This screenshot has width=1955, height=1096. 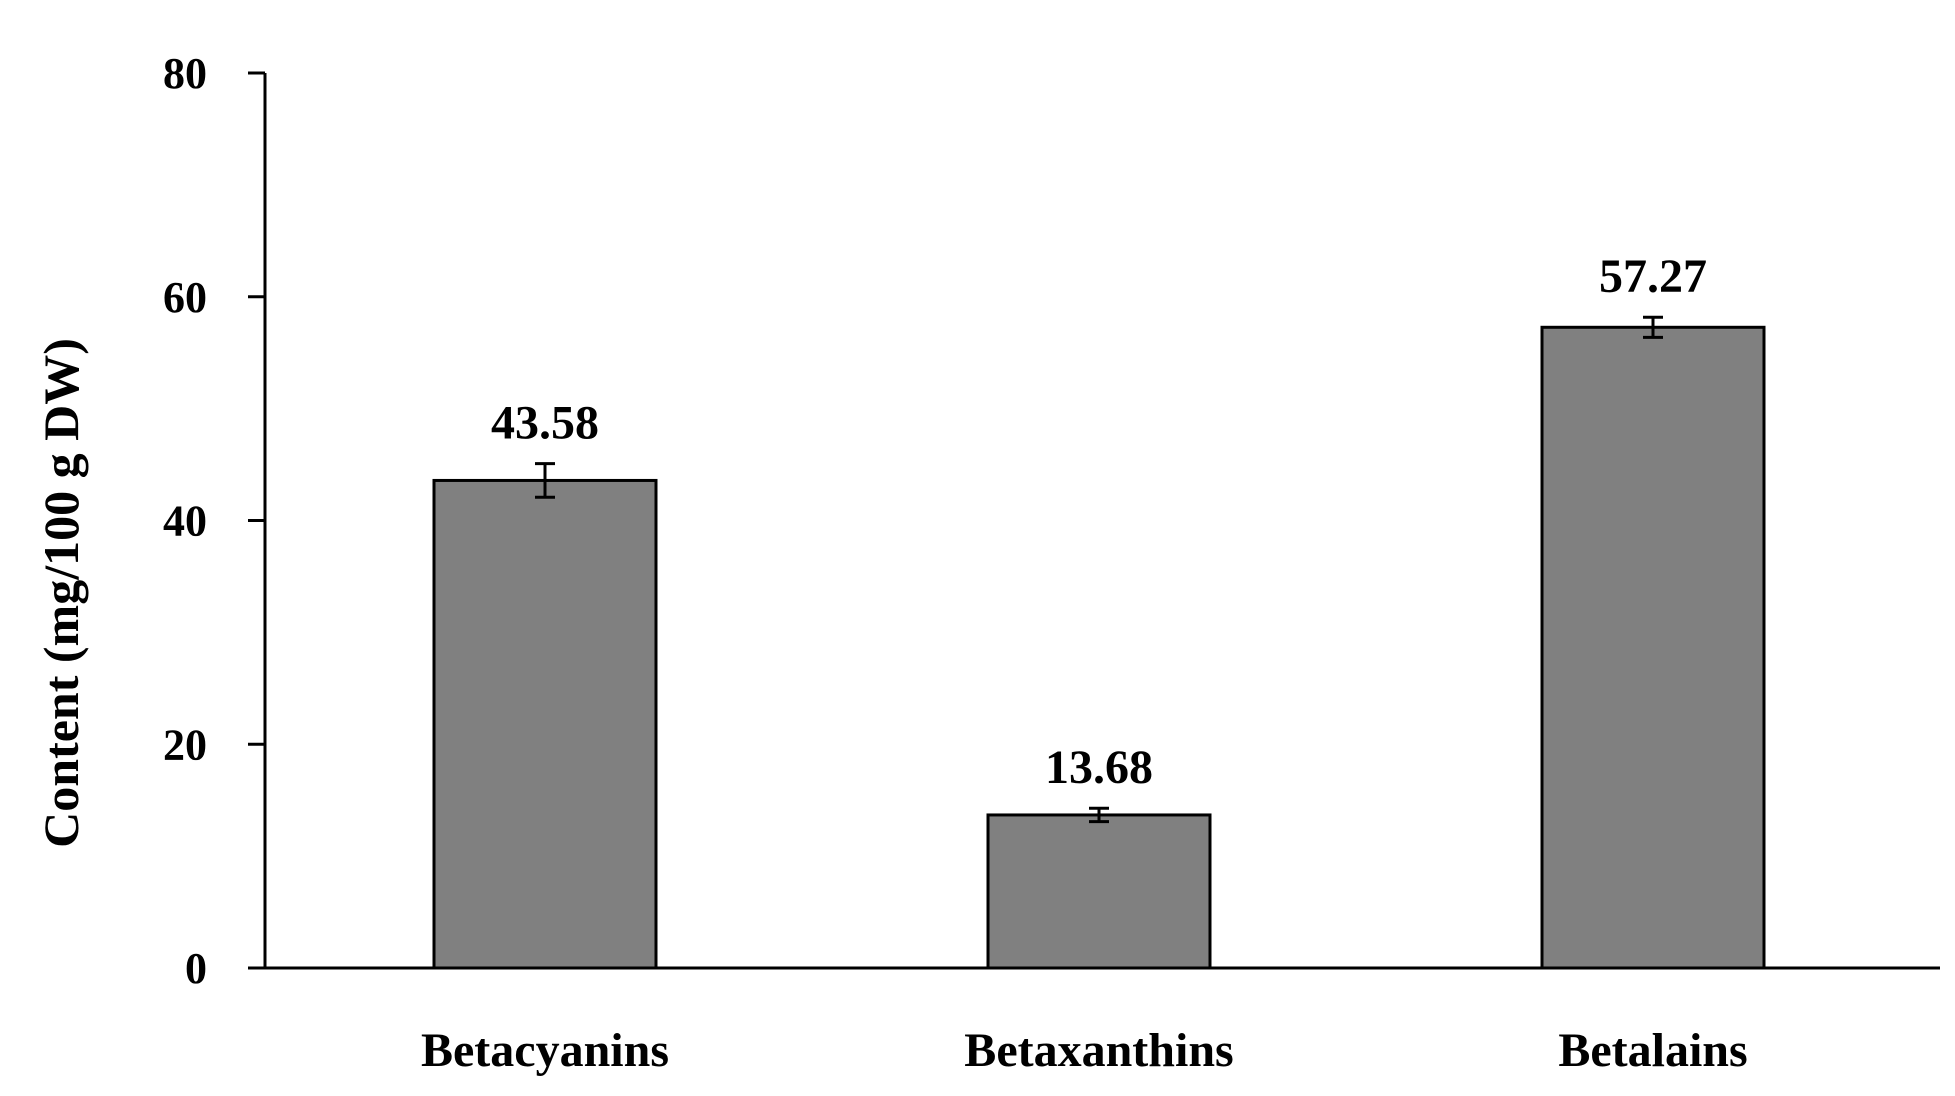 What do you see at coordinates (185, 73) in the screenshot?
I see `y-tick-label: 80` at bounding box center [185, 73].